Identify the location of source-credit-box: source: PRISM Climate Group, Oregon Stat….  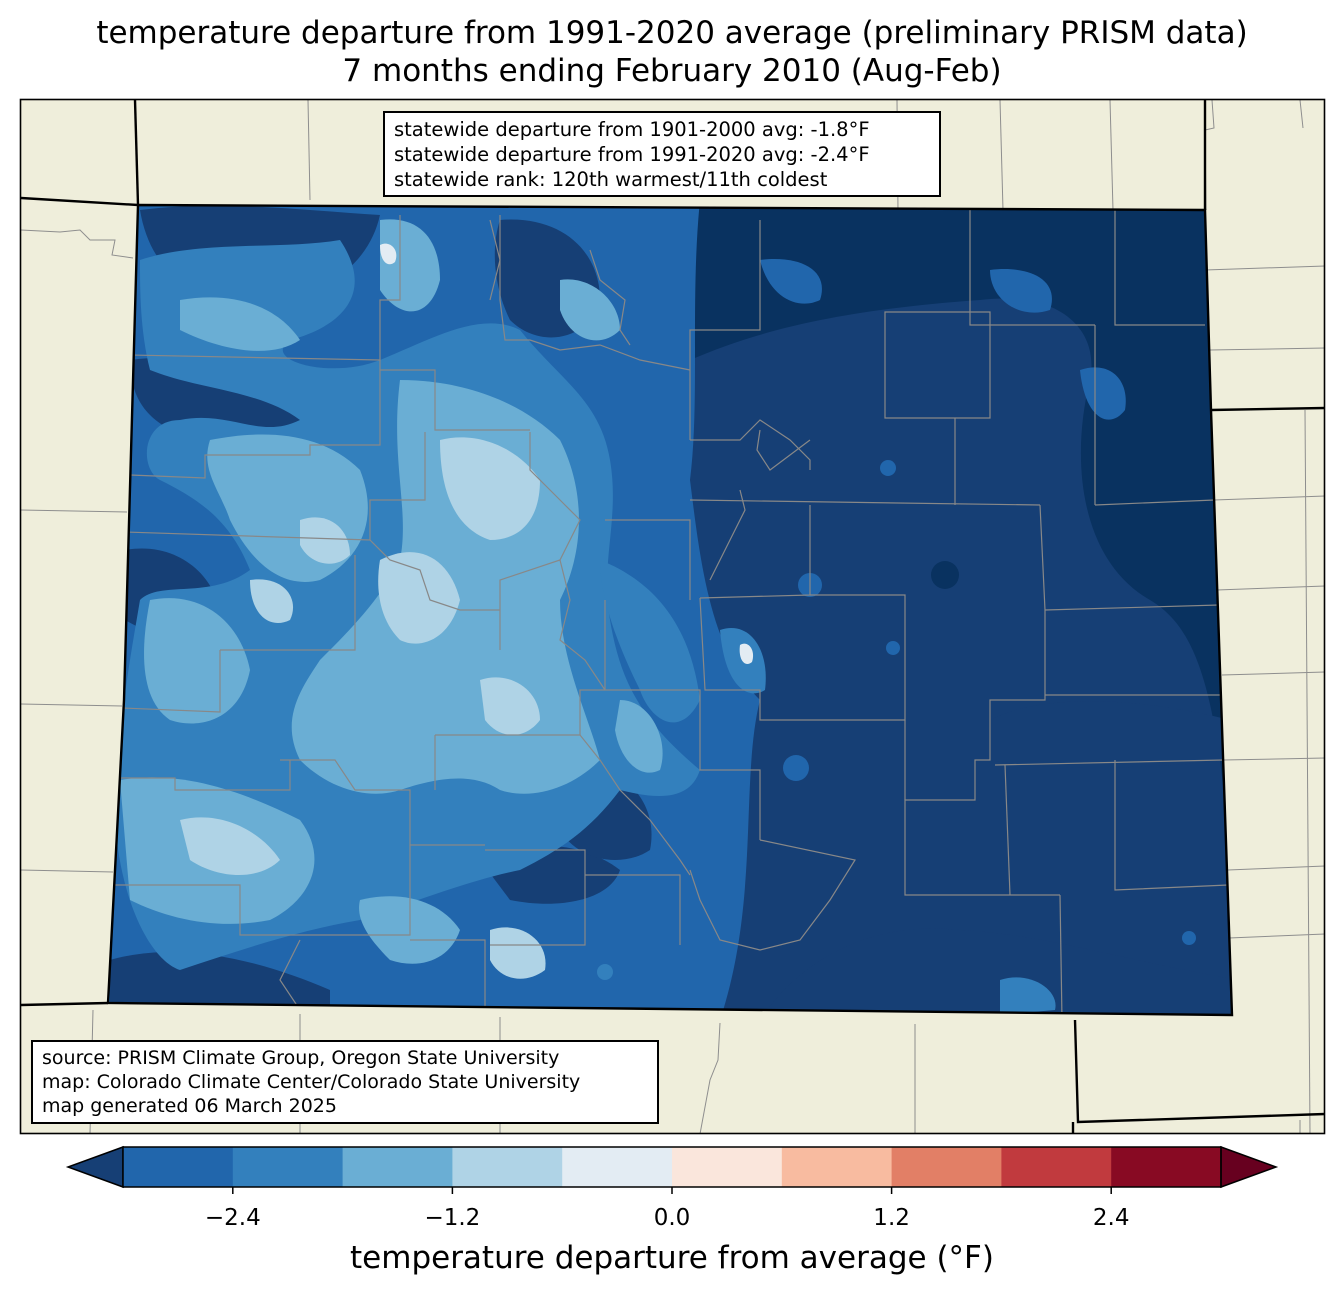
(345, 1082).